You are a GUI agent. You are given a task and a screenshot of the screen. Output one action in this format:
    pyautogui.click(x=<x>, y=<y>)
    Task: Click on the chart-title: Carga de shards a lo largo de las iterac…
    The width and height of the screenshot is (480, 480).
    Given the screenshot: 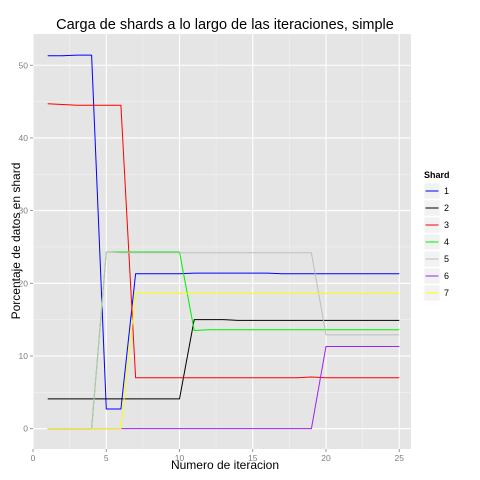 What is the action you would take?
    pyautogui.click(x=225, y=25)
    